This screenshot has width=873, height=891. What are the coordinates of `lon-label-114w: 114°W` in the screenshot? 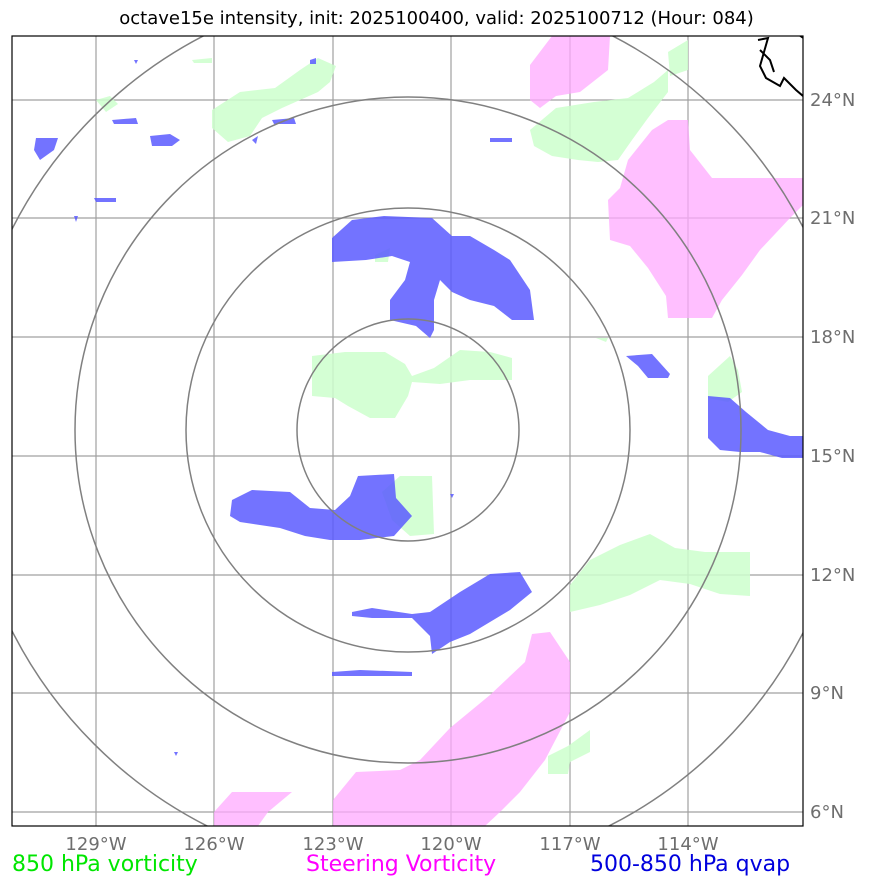 It's located at (687, 844).